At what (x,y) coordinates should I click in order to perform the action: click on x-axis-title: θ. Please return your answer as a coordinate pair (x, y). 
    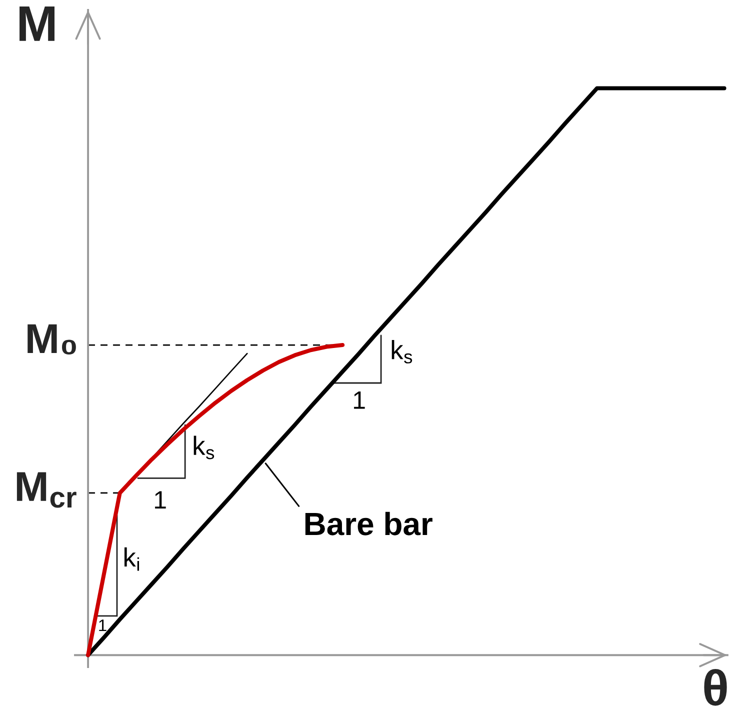
    Looking at the image, I should click on (715, 687).